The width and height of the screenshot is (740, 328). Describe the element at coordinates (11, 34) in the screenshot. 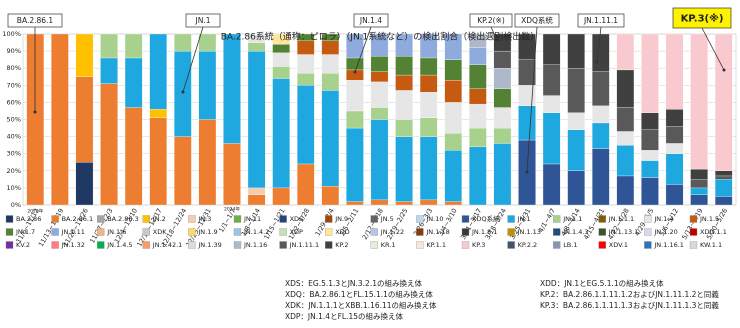

I see `y-tick-label: 100%` at that location.